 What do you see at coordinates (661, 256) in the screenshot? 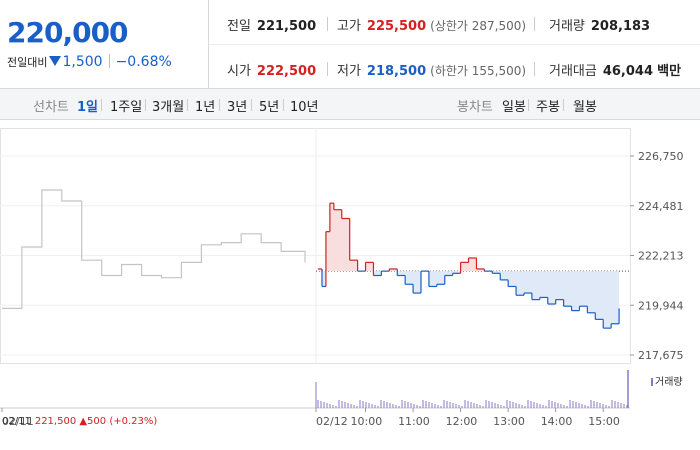
I see `y-tick-label: 222,213` at bounding box center [661, 256].